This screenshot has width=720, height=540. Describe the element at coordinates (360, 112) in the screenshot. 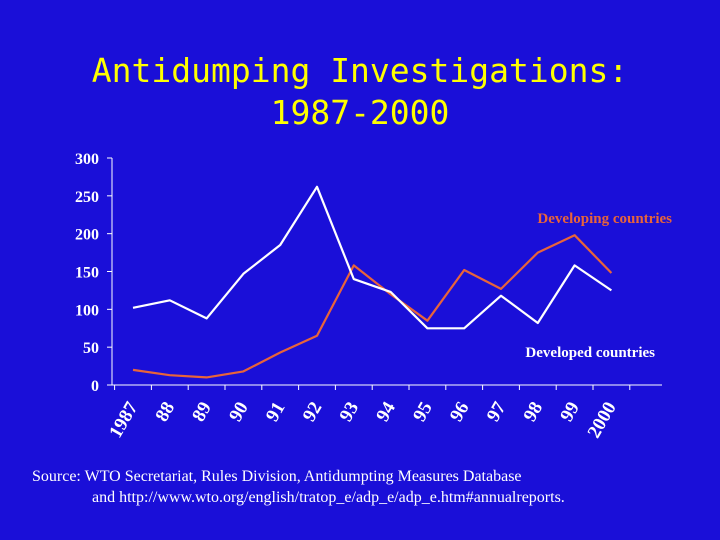

I see `title-line-2: 1987-2000` at that location.